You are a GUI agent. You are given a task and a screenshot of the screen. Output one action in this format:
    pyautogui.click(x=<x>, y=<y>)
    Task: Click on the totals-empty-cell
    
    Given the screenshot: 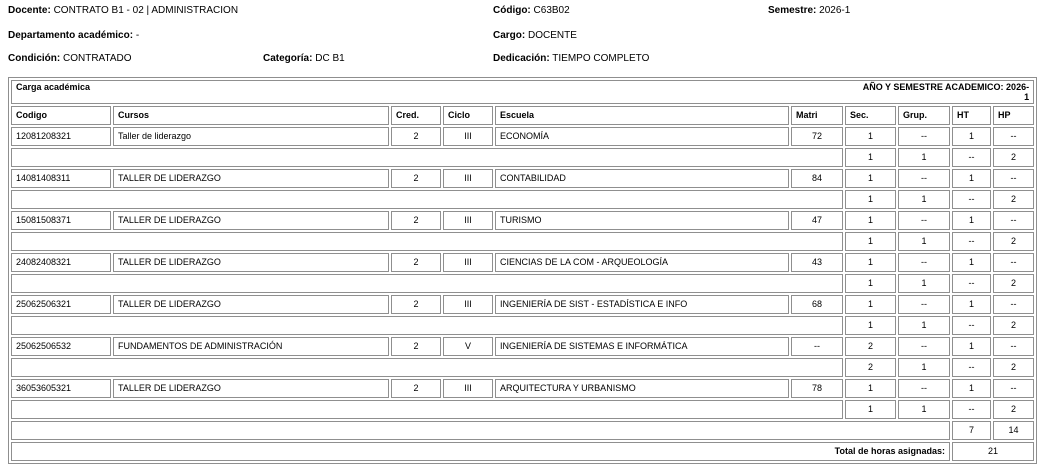 What is the action you would take?
    pyautogui.click(x=480, y=430)
    